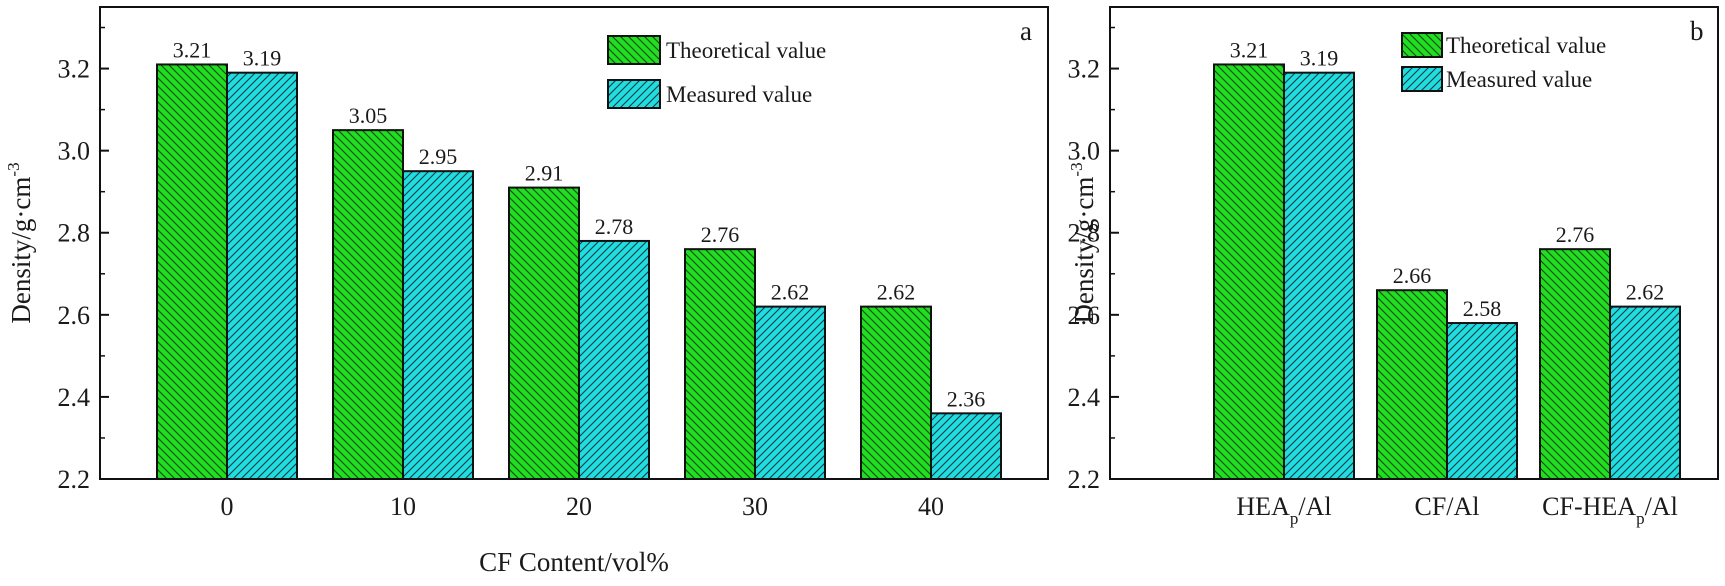 This screenshot has width=1725, height=586. I want to click on value-label-theoretical: 2.91, so click(544, 173).